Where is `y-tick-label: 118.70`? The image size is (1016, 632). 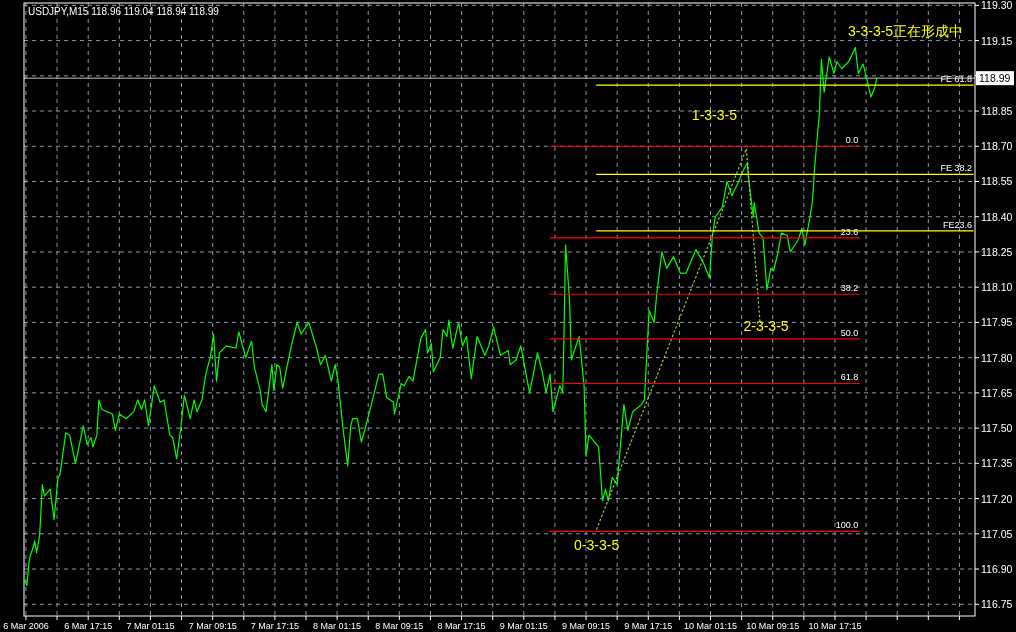
y-tick-label: 118.70 is located at coordinates (997, 146).